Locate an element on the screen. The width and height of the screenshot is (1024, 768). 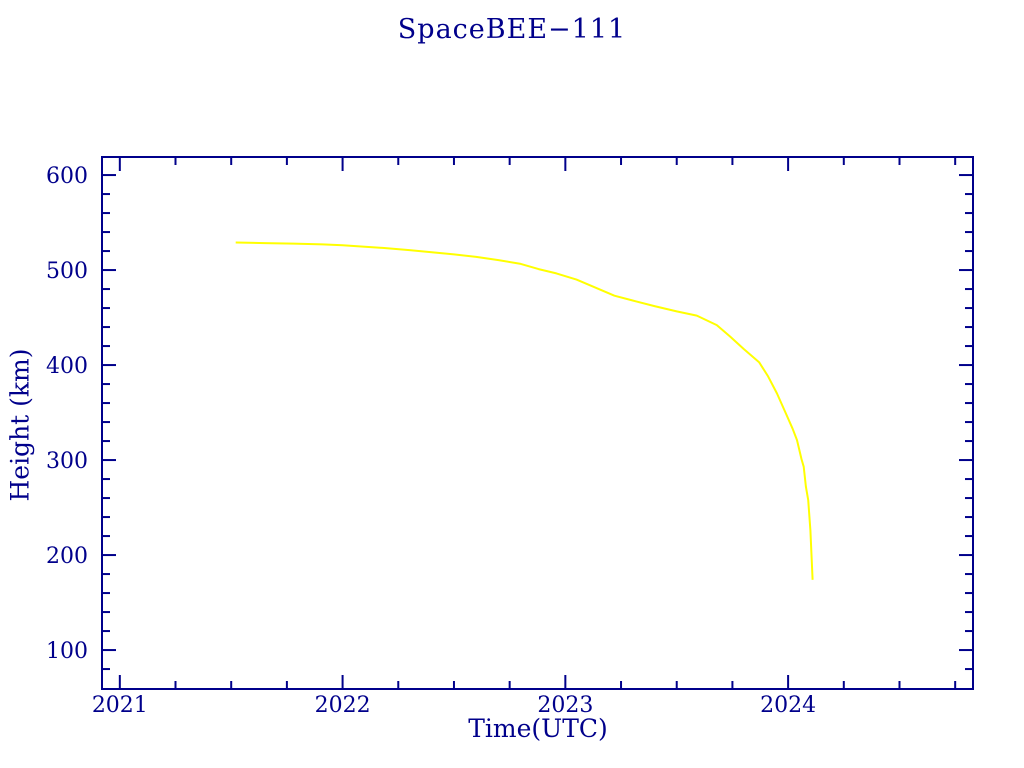
y-tick-label: 600 is located at coordinates (67, 176).